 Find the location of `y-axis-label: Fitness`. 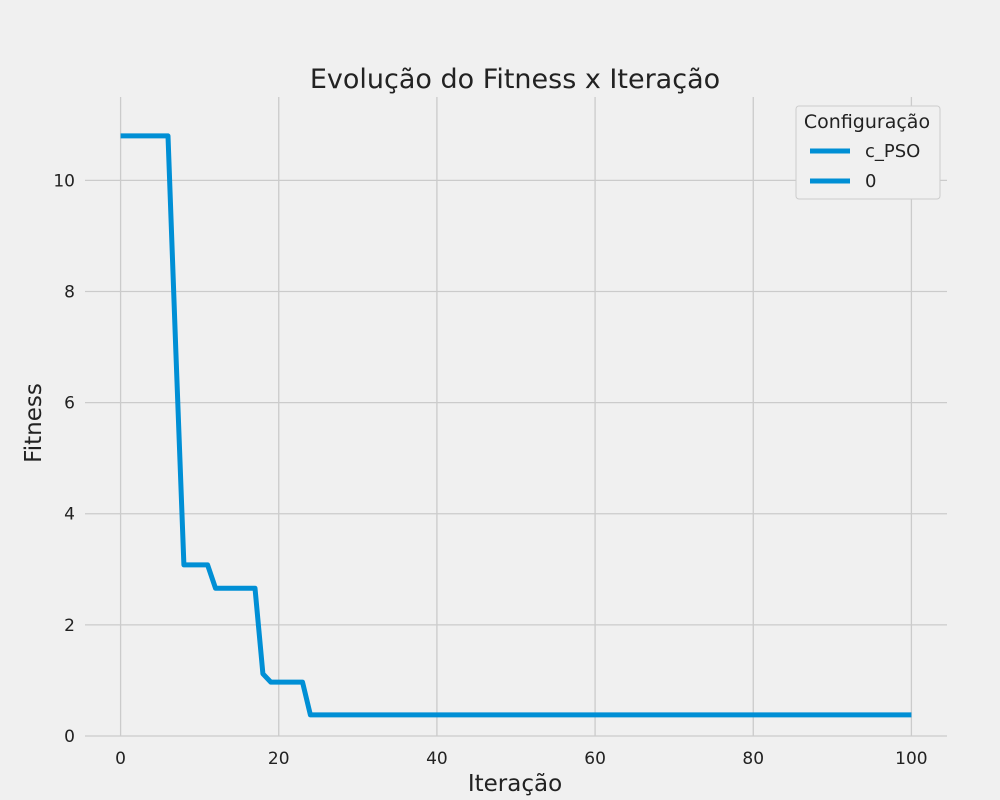

y-axis-label: Fitness is located at coordinates (34, 423).